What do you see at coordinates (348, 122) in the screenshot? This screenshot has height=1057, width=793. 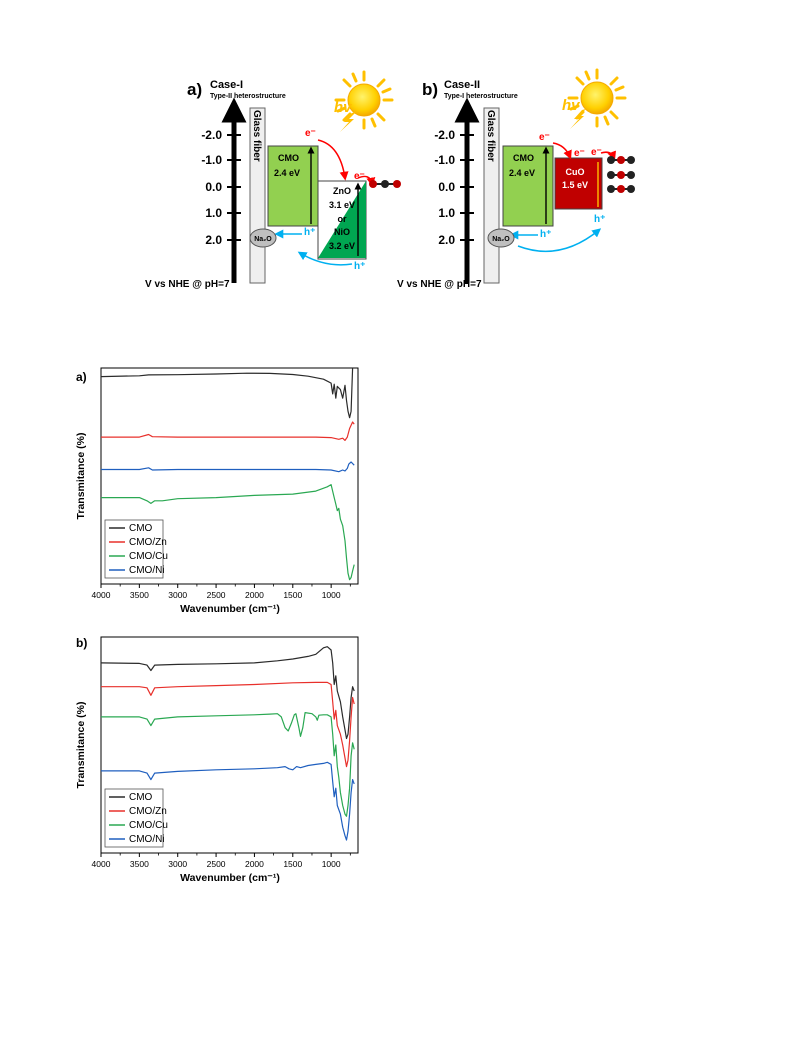 I see `lightning-icon` at bounding box center [348, 122].